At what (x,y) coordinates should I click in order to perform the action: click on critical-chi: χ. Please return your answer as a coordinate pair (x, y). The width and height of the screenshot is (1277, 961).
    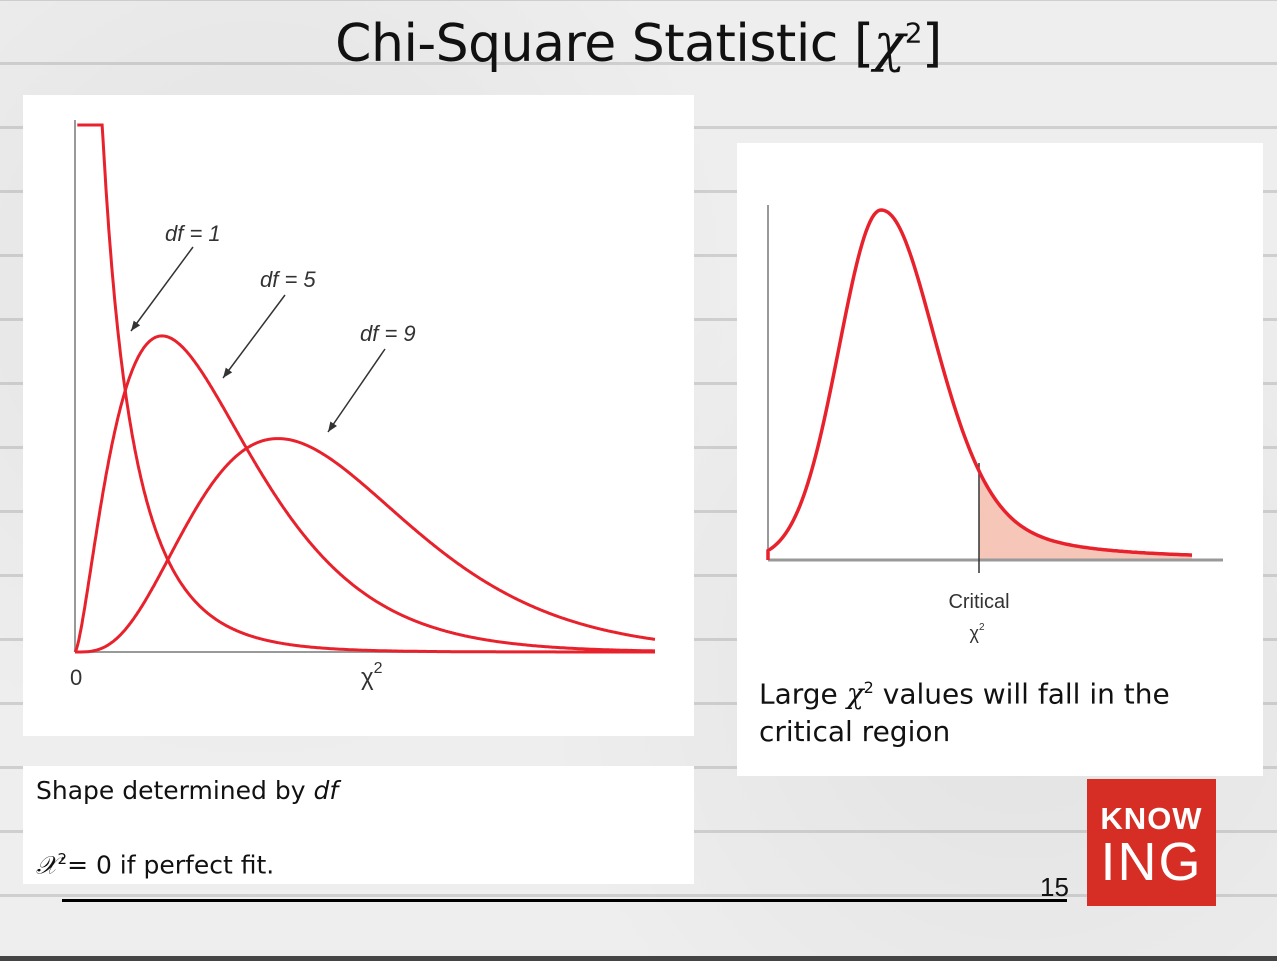
    Looking at the image, I should click on (974, 633).